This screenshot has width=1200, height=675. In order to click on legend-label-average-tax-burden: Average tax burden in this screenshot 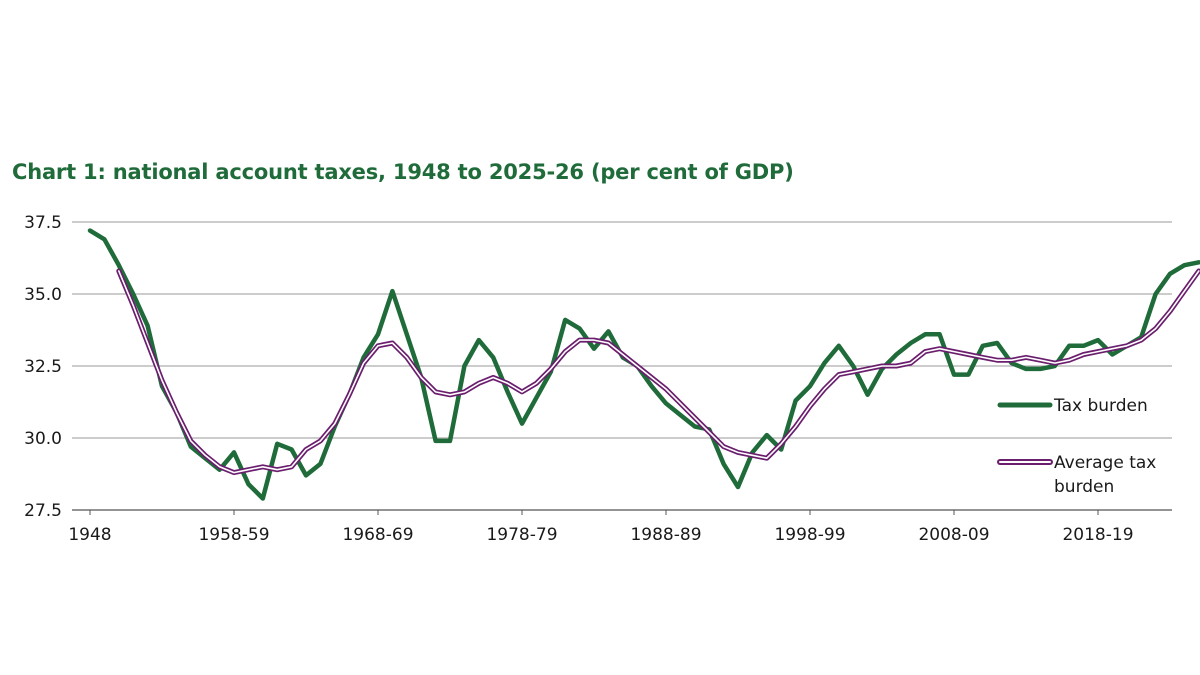, I will do `click(1105, 475)`.